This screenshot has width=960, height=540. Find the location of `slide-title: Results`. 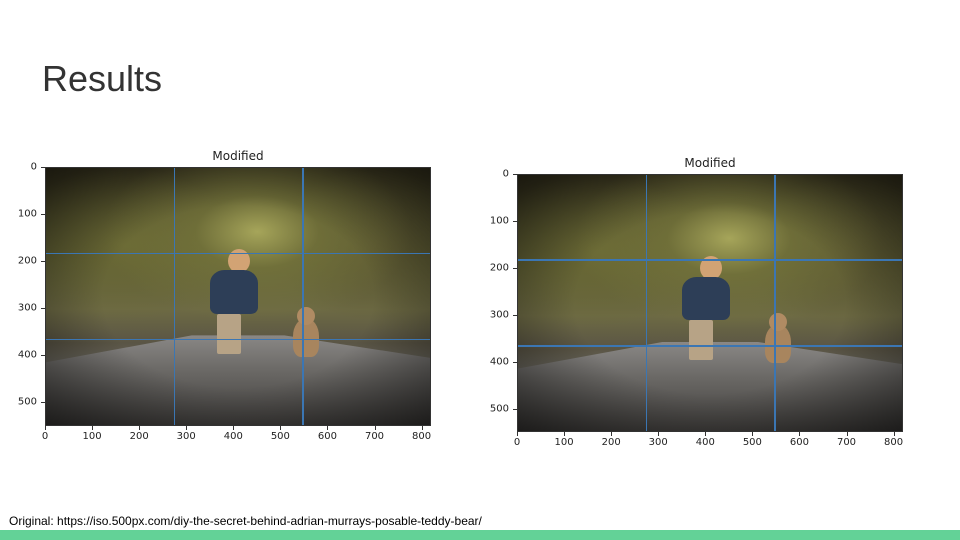

slide-title: Results is located at coordinates (102, 78).